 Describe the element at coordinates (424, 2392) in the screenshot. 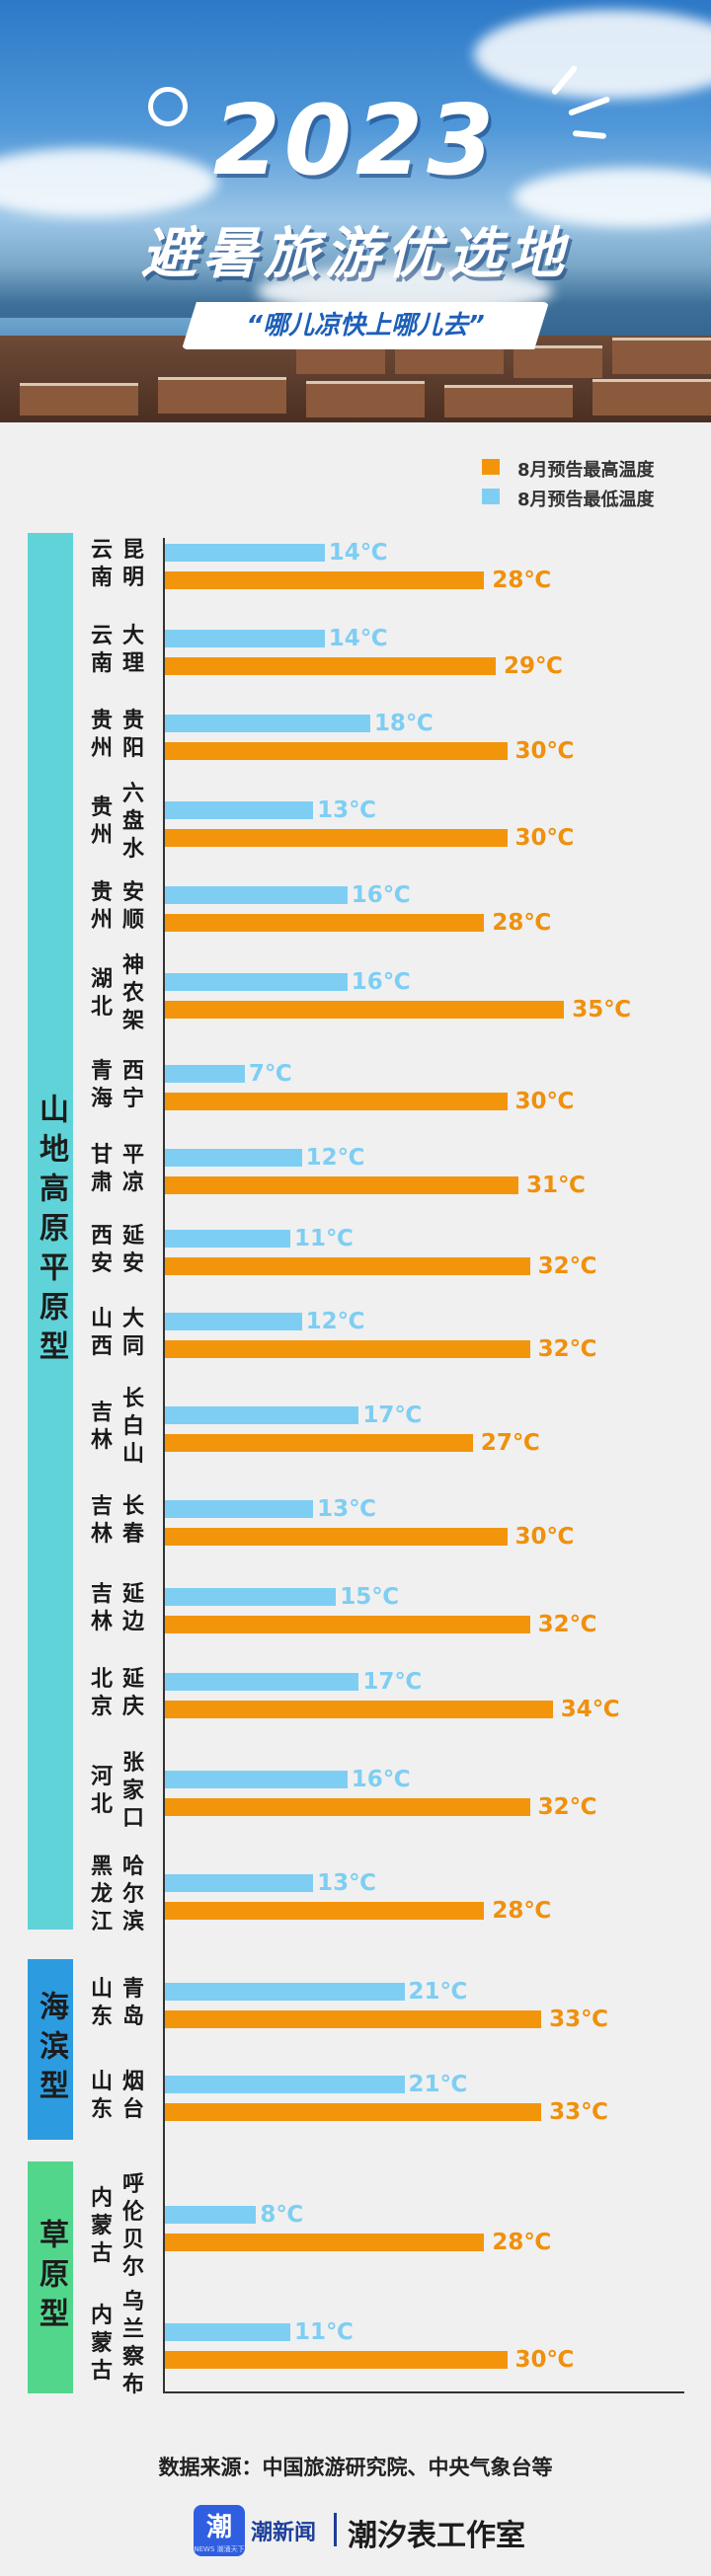

I see `chart-baseline` at that location.